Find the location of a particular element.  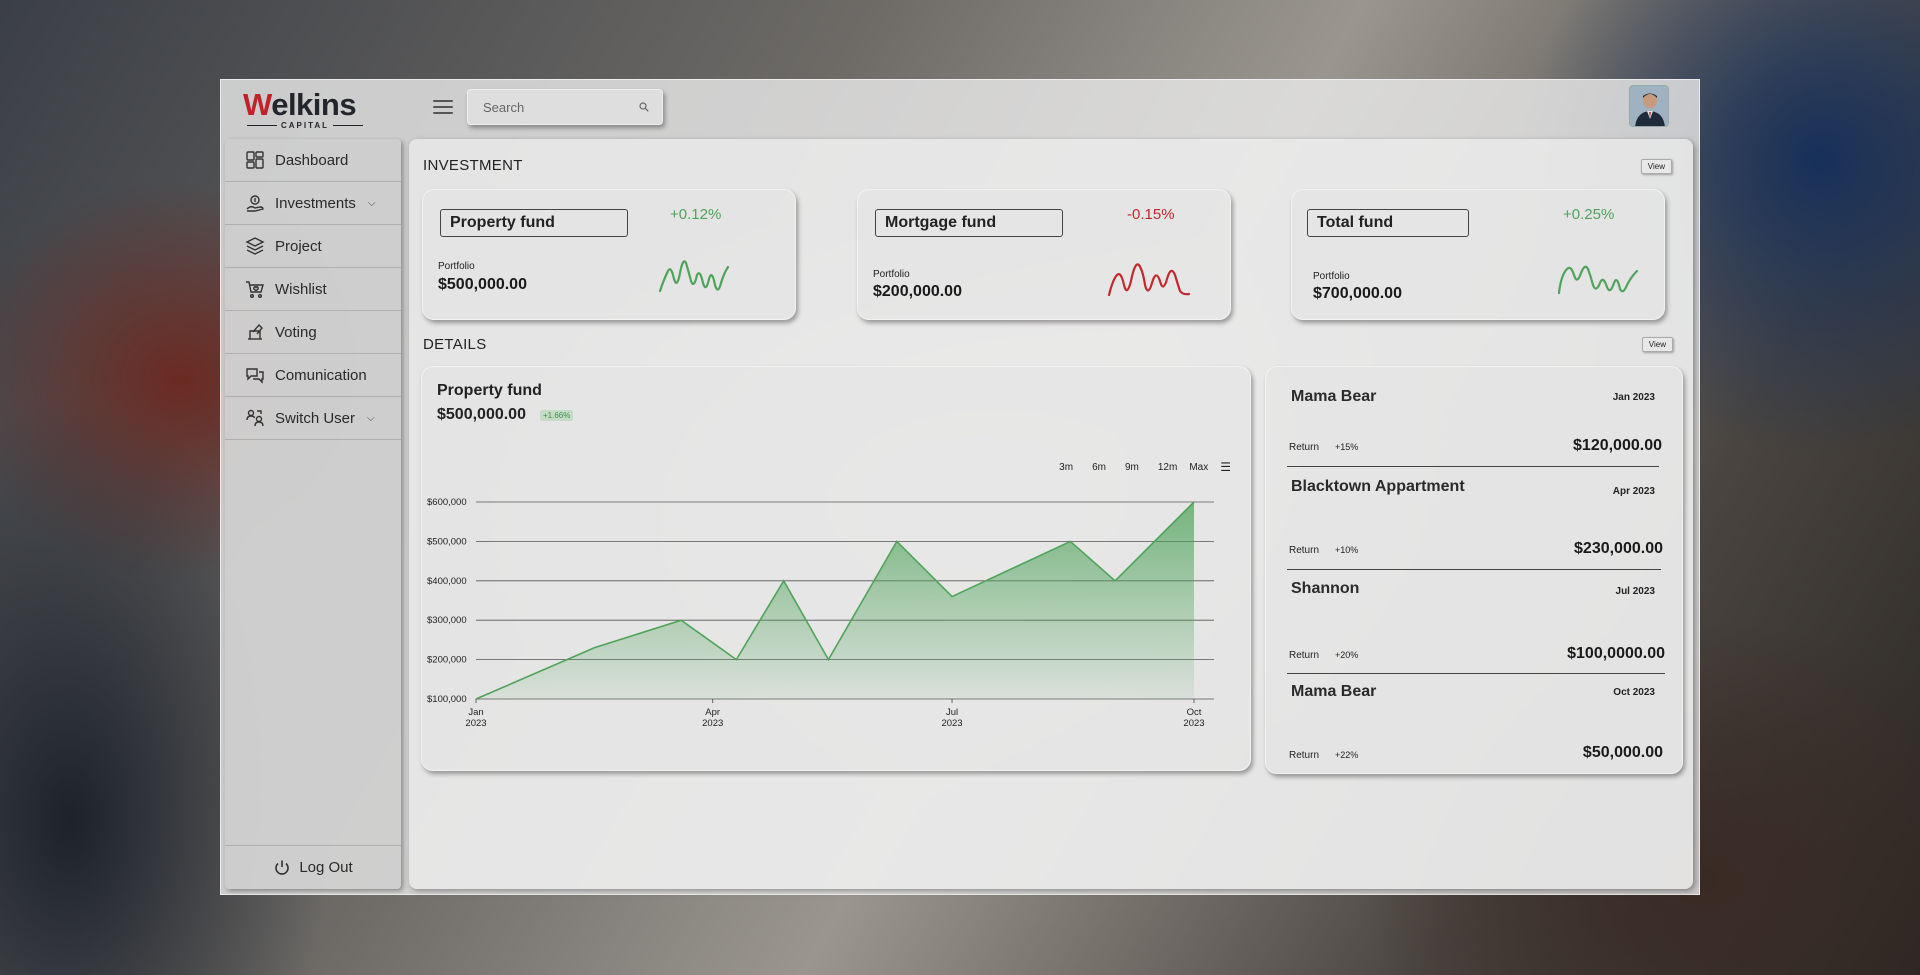

menu-icon is located at coordinates (443, 108).